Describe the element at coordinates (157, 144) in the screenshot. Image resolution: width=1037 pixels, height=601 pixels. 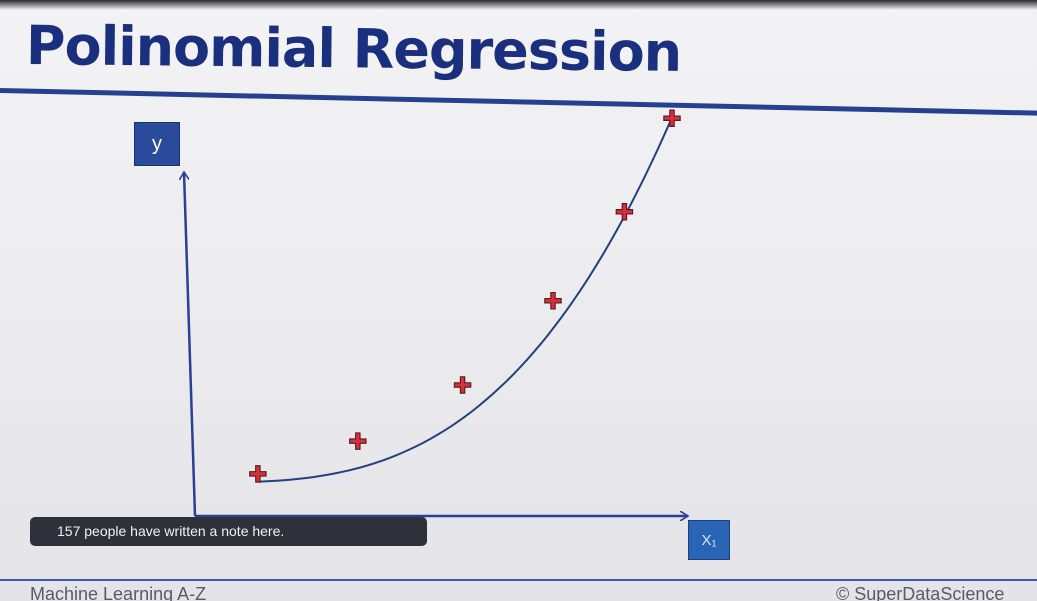
I see `y-axis-label: y` at that location.